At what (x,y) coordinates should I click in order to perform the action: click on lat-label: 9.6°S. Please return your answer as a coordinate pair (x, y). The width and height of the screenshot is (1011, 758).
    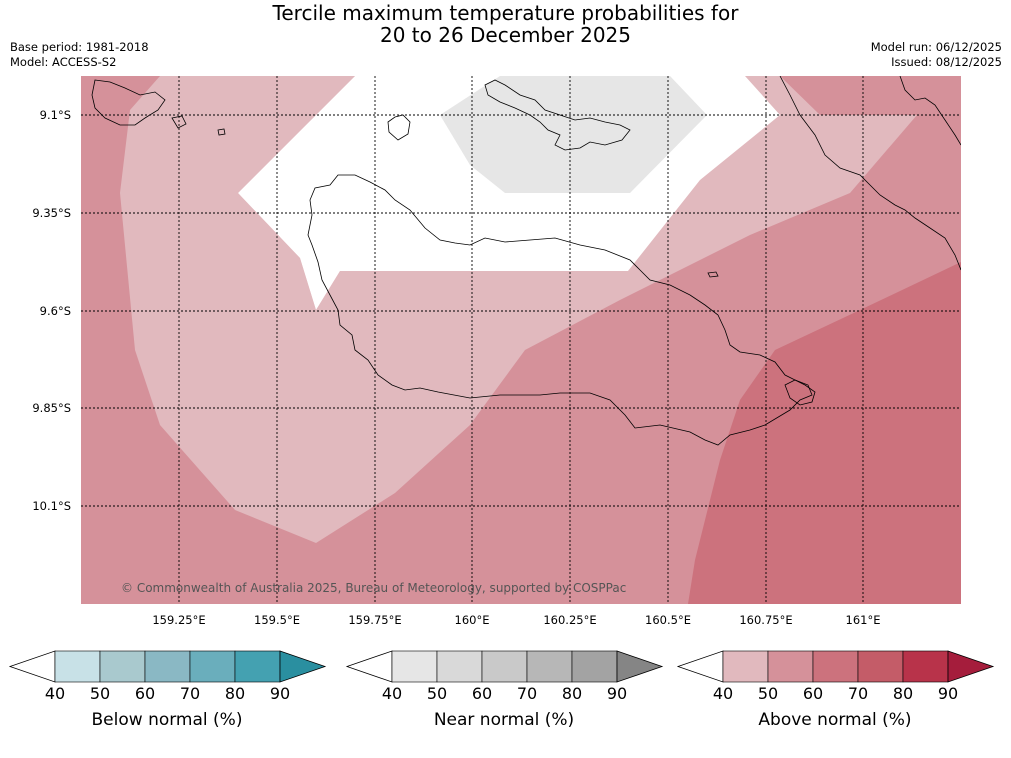
    Looking at the image, I should click on (55, 311).